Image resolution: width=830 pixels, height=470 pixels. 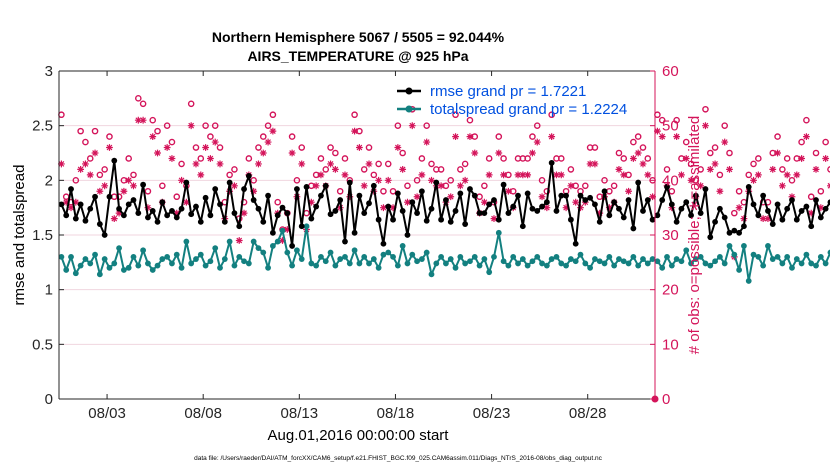 I want to click on y-axis-label-left: rmse and totalspread, so click(x=19, y=235).